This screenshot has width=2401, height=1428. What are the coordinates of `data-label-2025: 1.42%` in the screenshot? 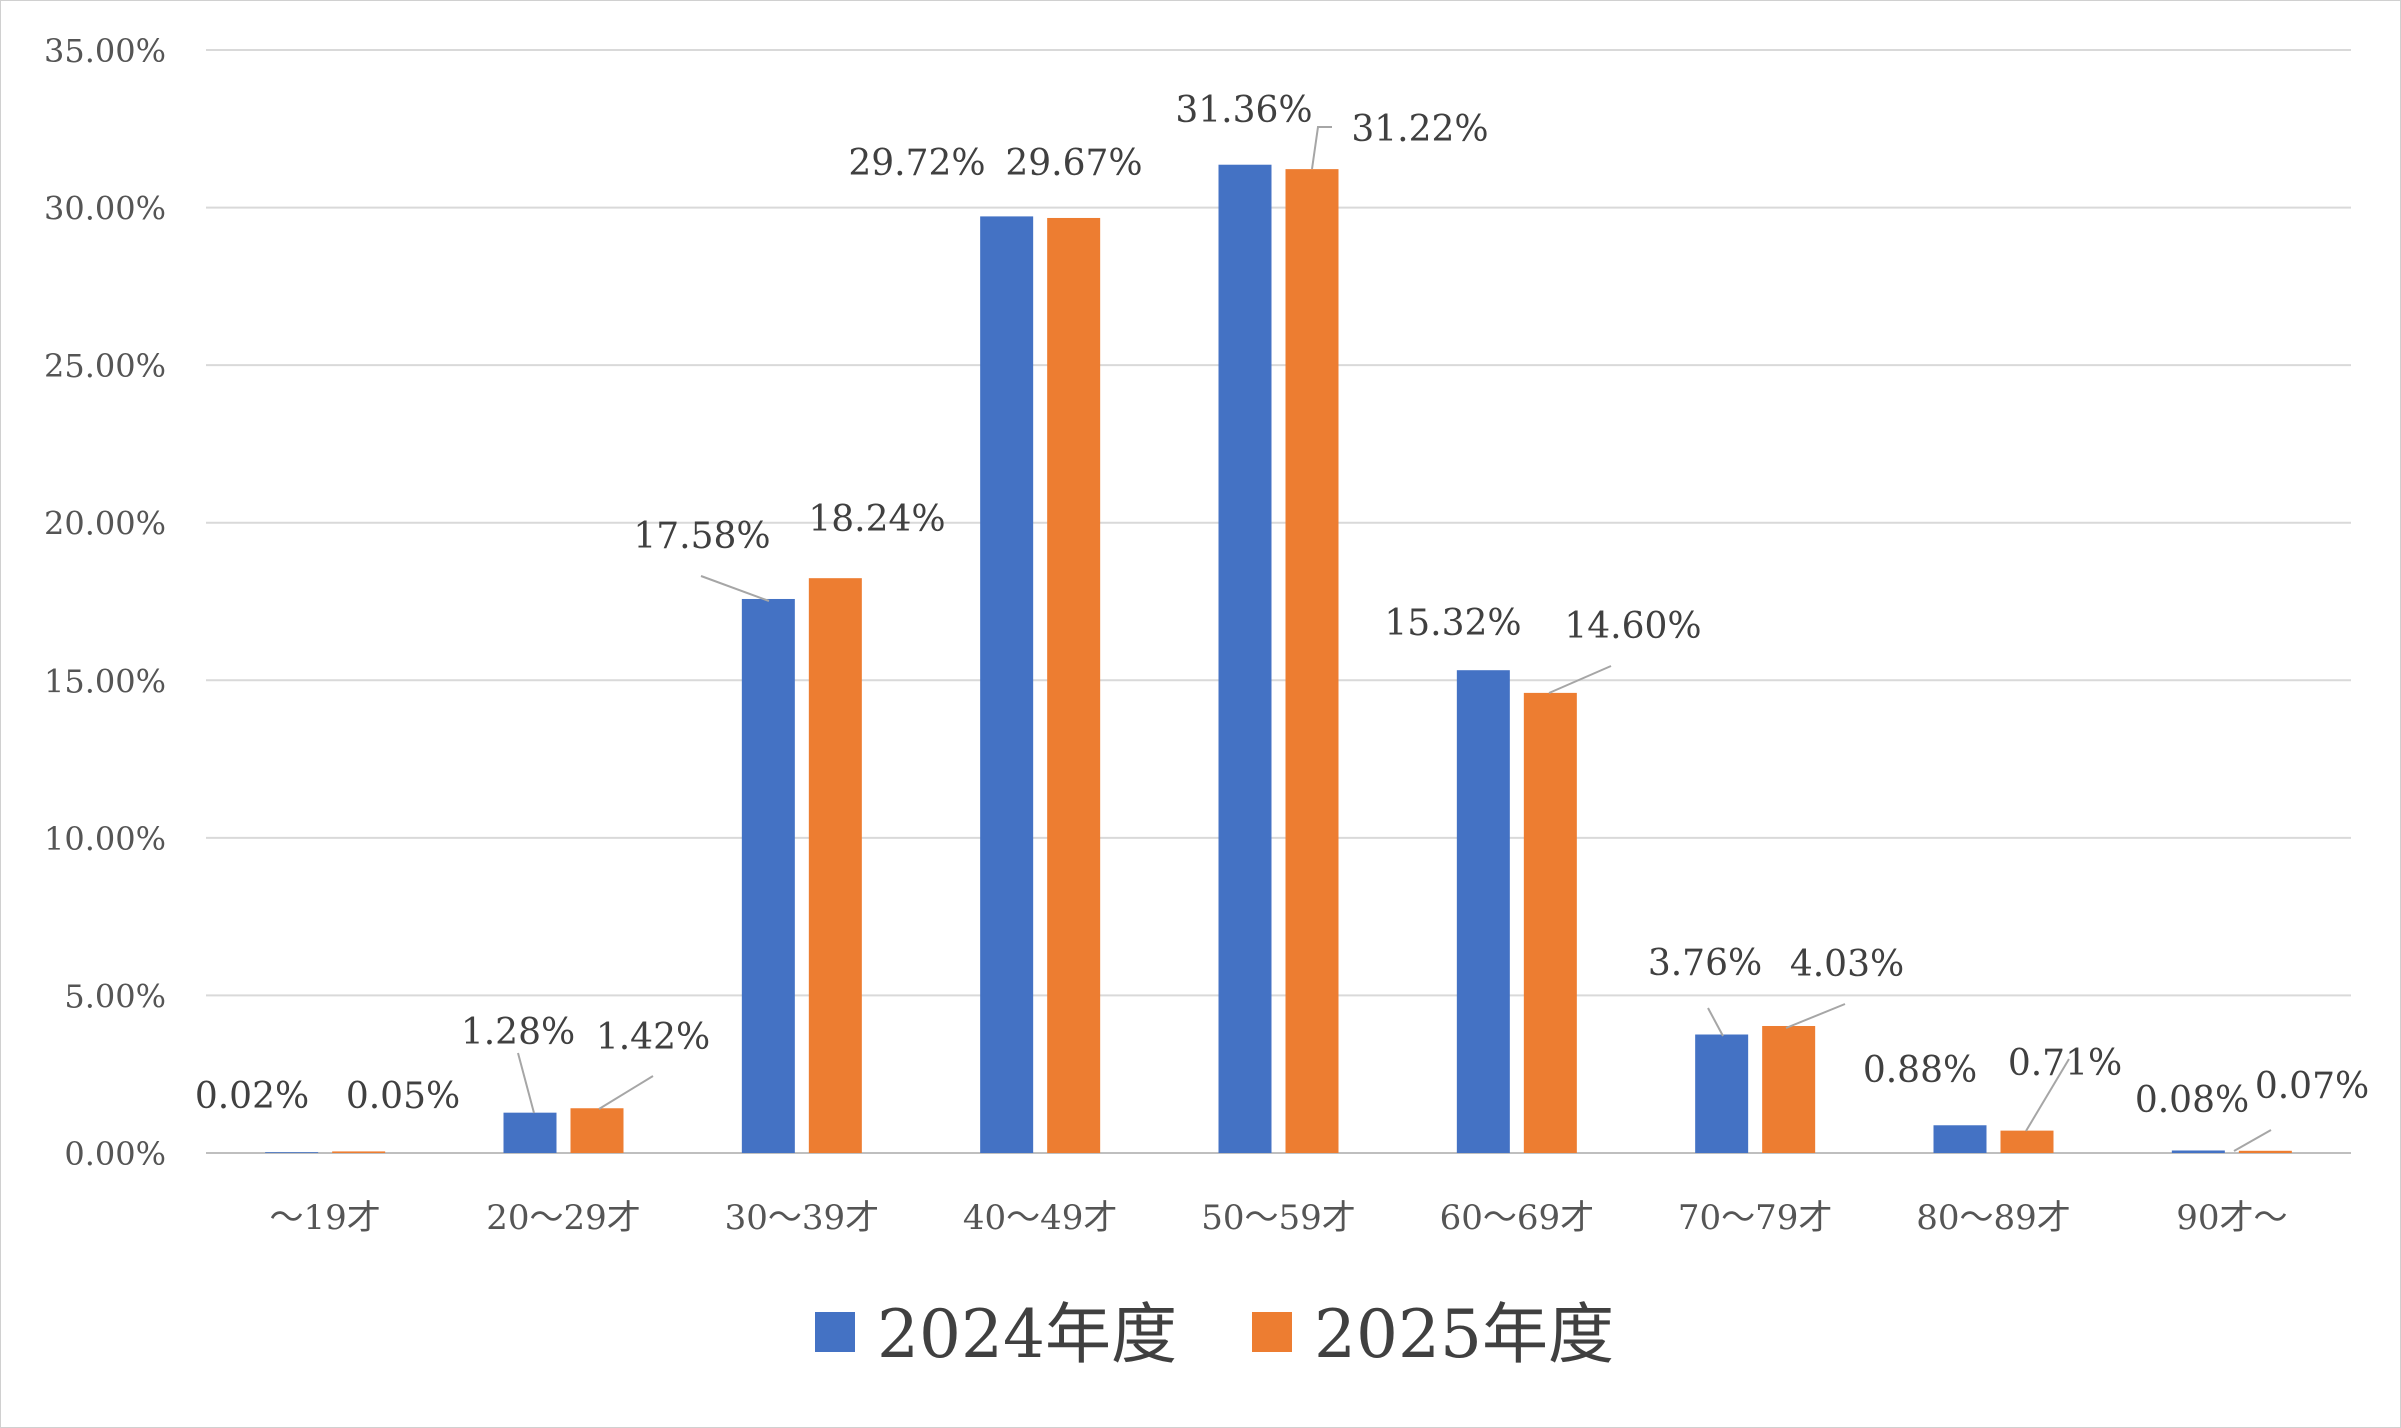 It's located at (653, 1037).